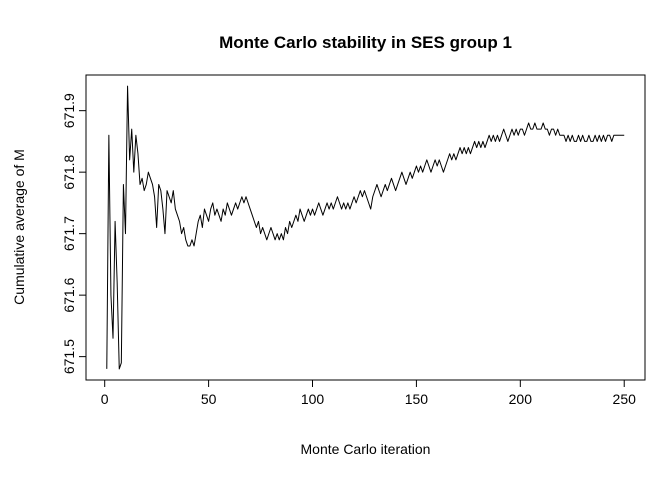 The height and width of the screenshot is (480, 672). I want to click on x-tick-label: 250, so click(625, 399).